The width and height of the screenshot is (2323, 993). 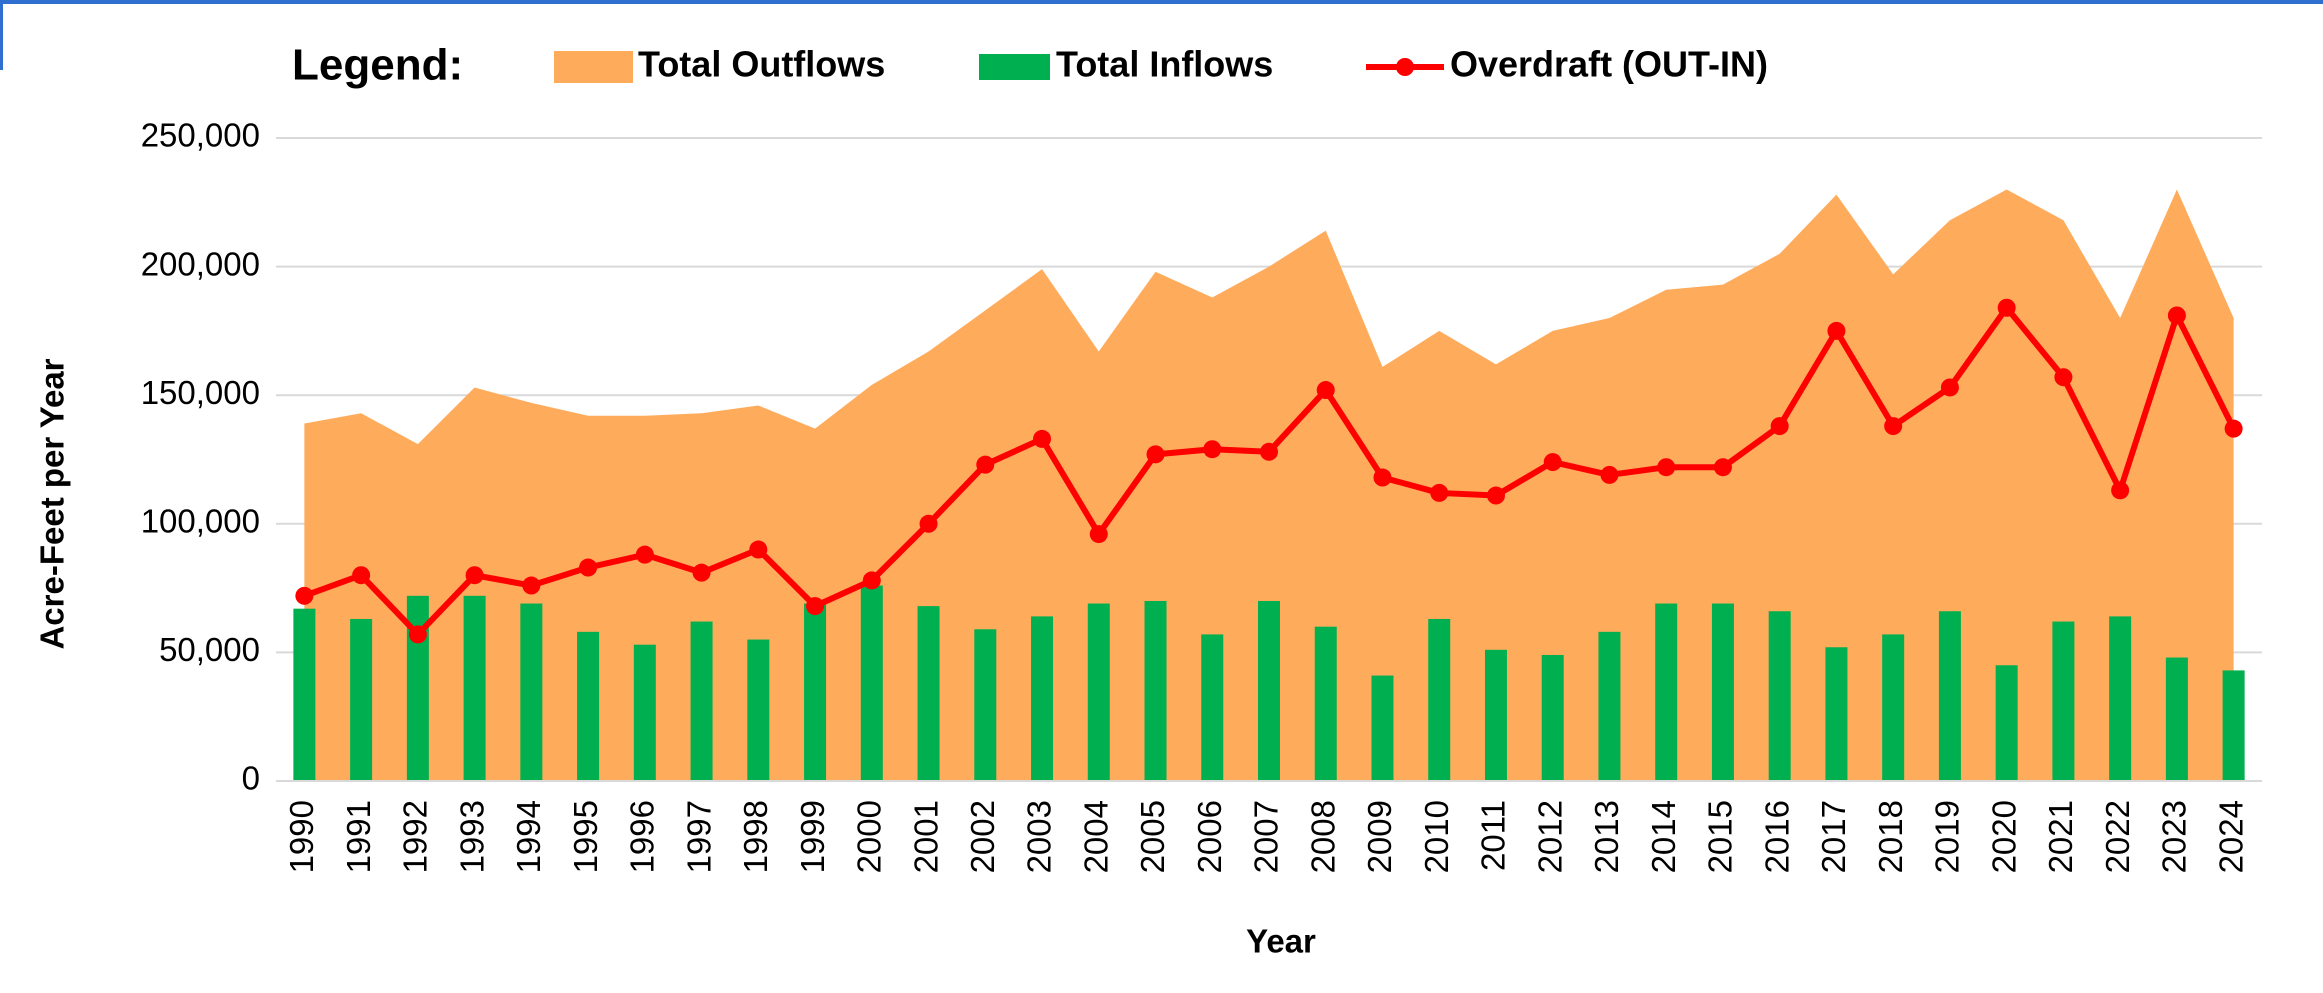 I want to click on x-axis-title: Year, so click(x=1281, y=941).